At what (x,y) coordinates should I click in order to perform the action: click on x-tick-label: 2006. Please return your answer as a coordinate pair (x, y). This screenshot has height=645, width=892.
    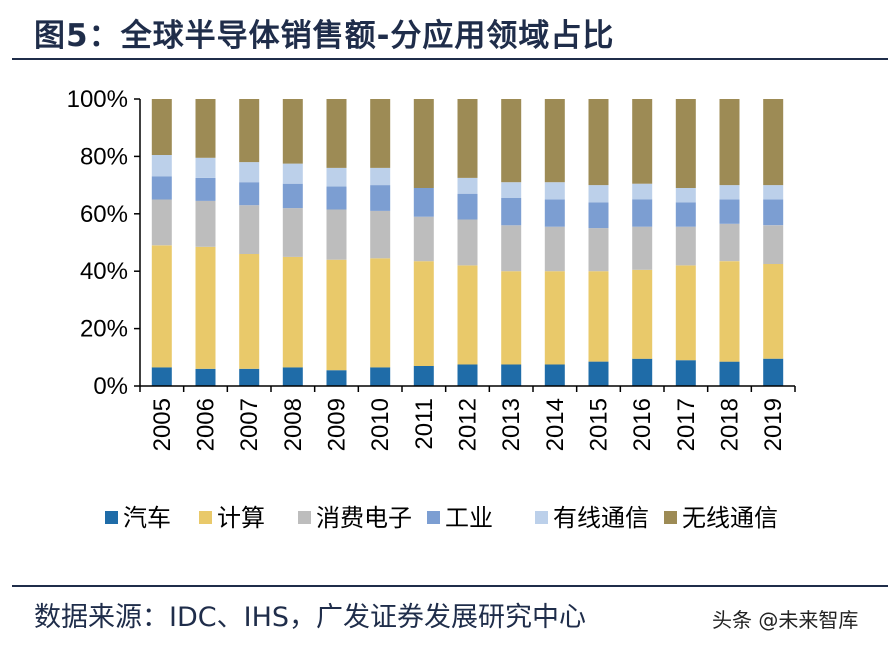
    Looking at the image, I should click on (206, 424).